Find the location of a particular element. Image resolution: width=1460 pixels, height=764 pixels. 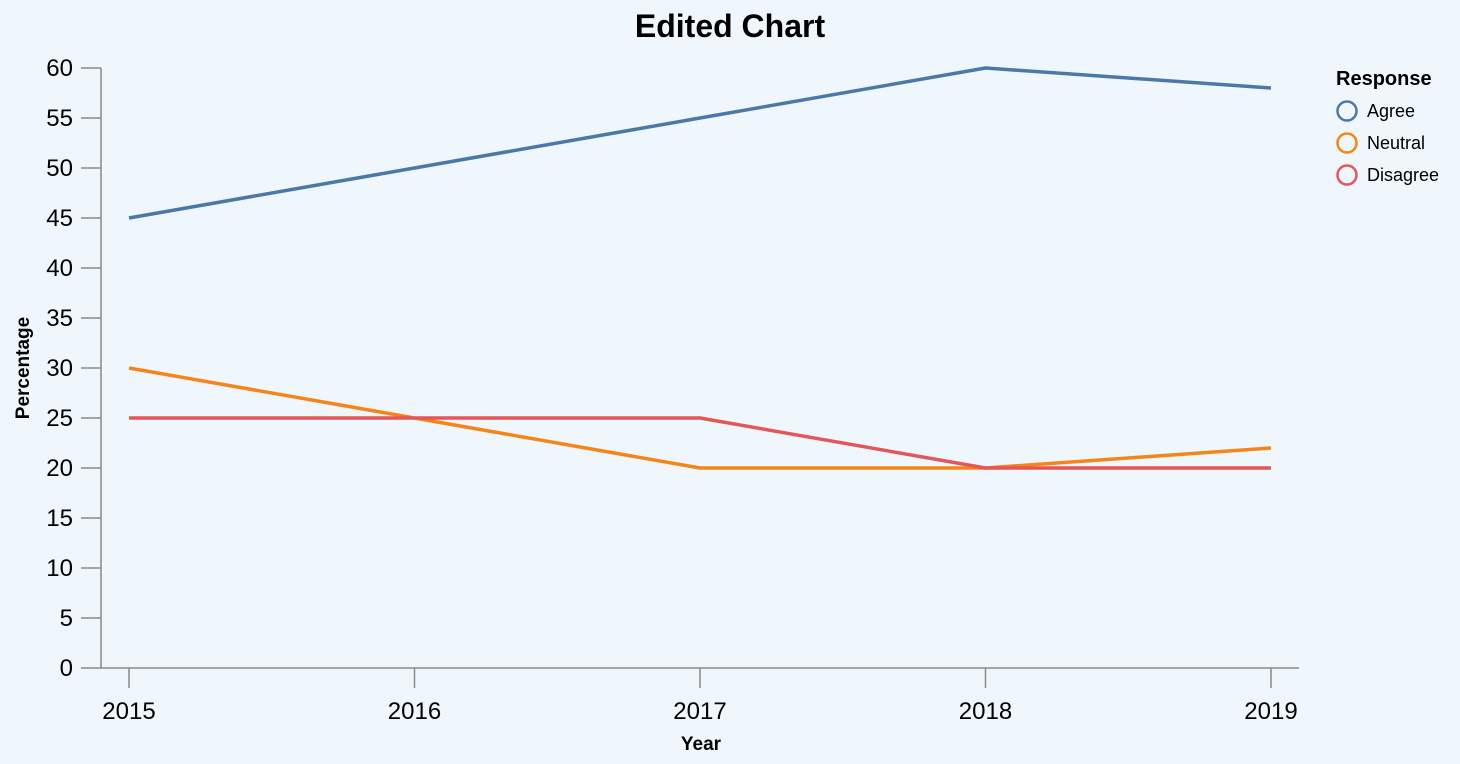

legend-symbol-agree is located at coordinates (1347, 111).